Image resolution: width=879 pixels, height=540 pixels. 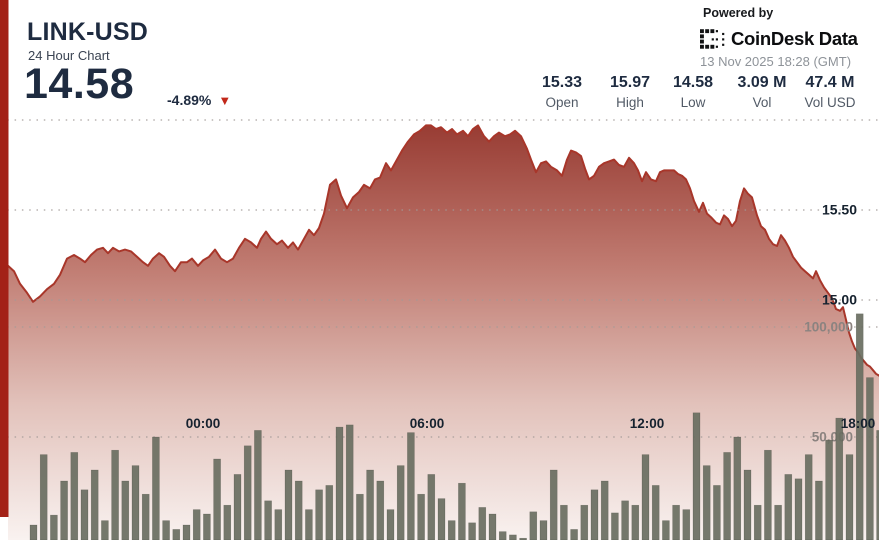 I want to click on chart-subtitle: 24 Hour Chart, so click(x=69, y=55).